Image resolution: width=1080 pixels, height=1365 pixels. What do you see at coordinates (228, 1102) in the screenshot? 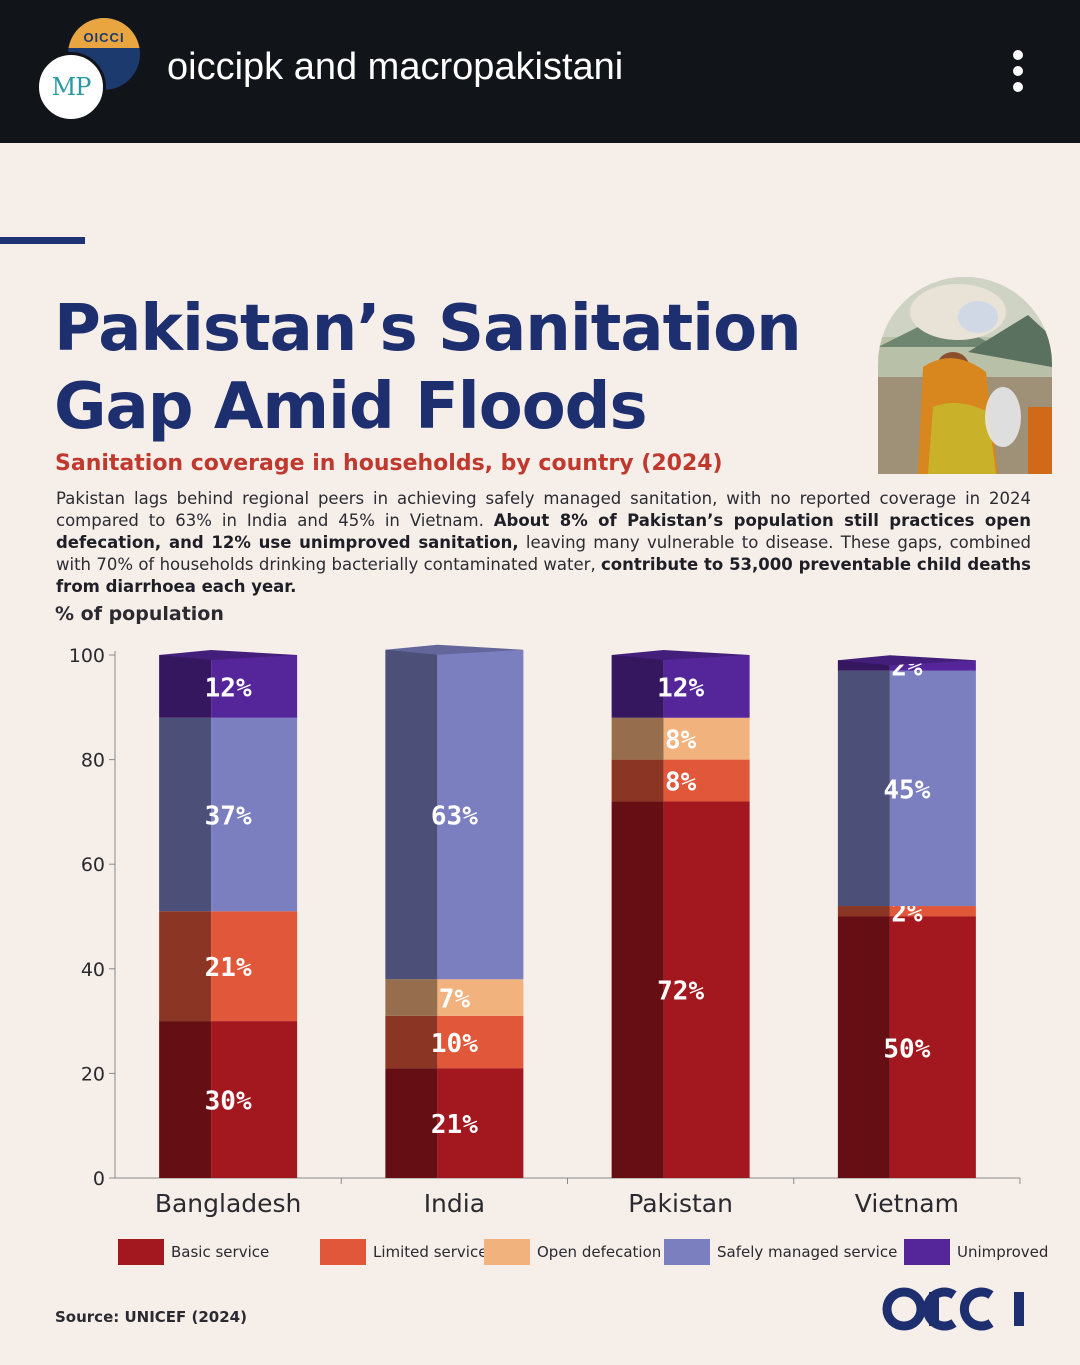
I see `data-label: 30%` at bounding box center [228, 1102].